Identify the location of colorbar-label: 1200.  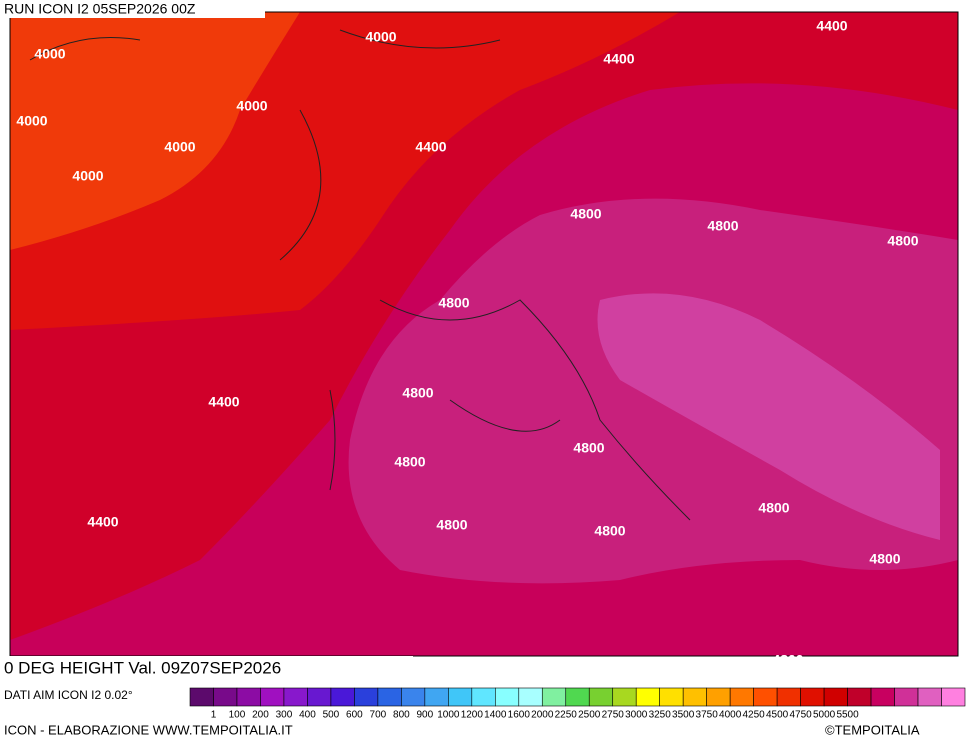
(472, 715).